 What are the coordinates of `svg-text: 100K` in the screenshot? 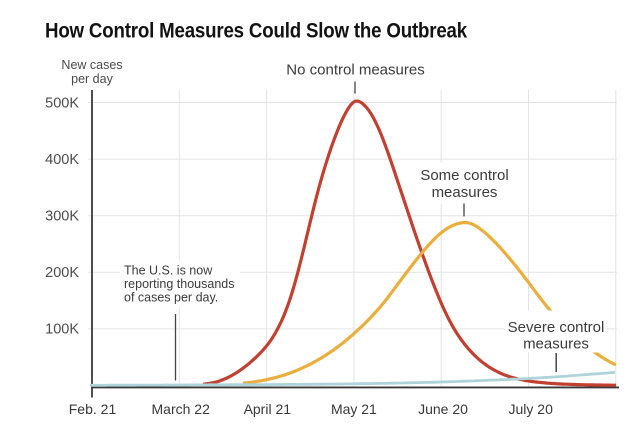 It's located at (62, 330).